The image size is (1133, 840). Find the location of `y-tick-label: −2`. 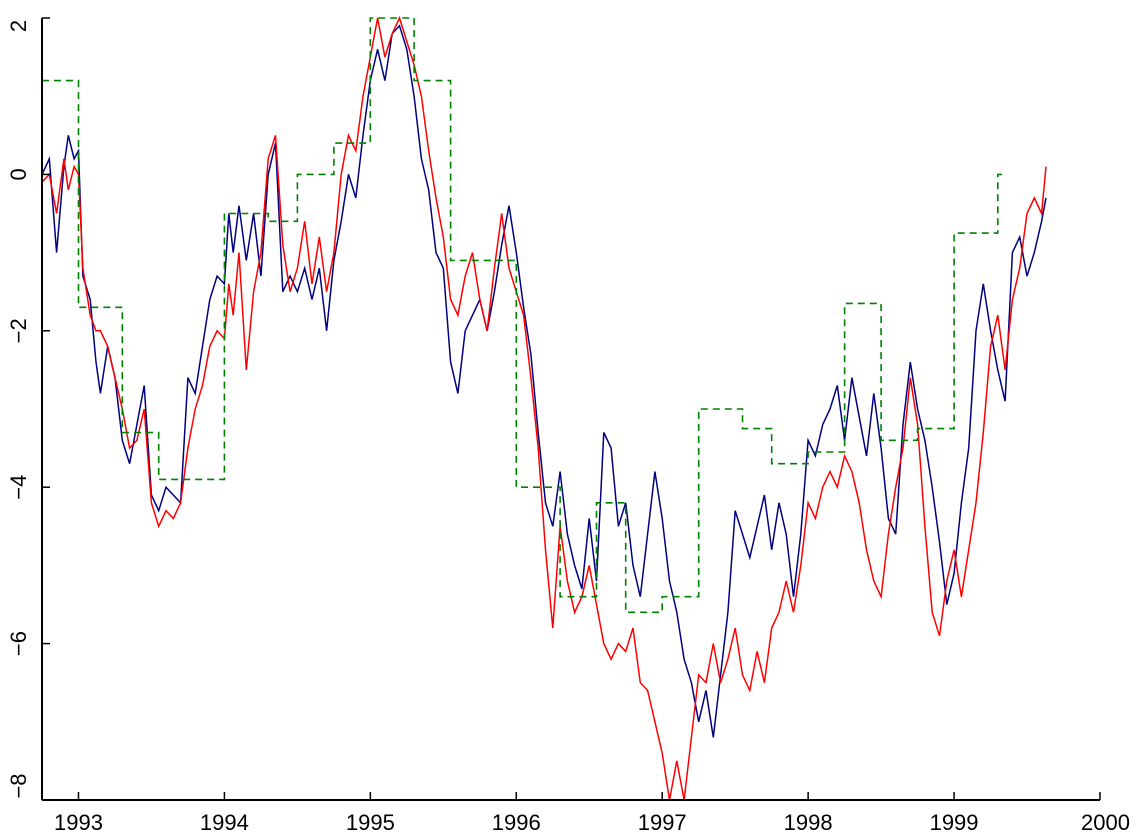

y-tick-label: −2 is located at coordinates (18, 330).